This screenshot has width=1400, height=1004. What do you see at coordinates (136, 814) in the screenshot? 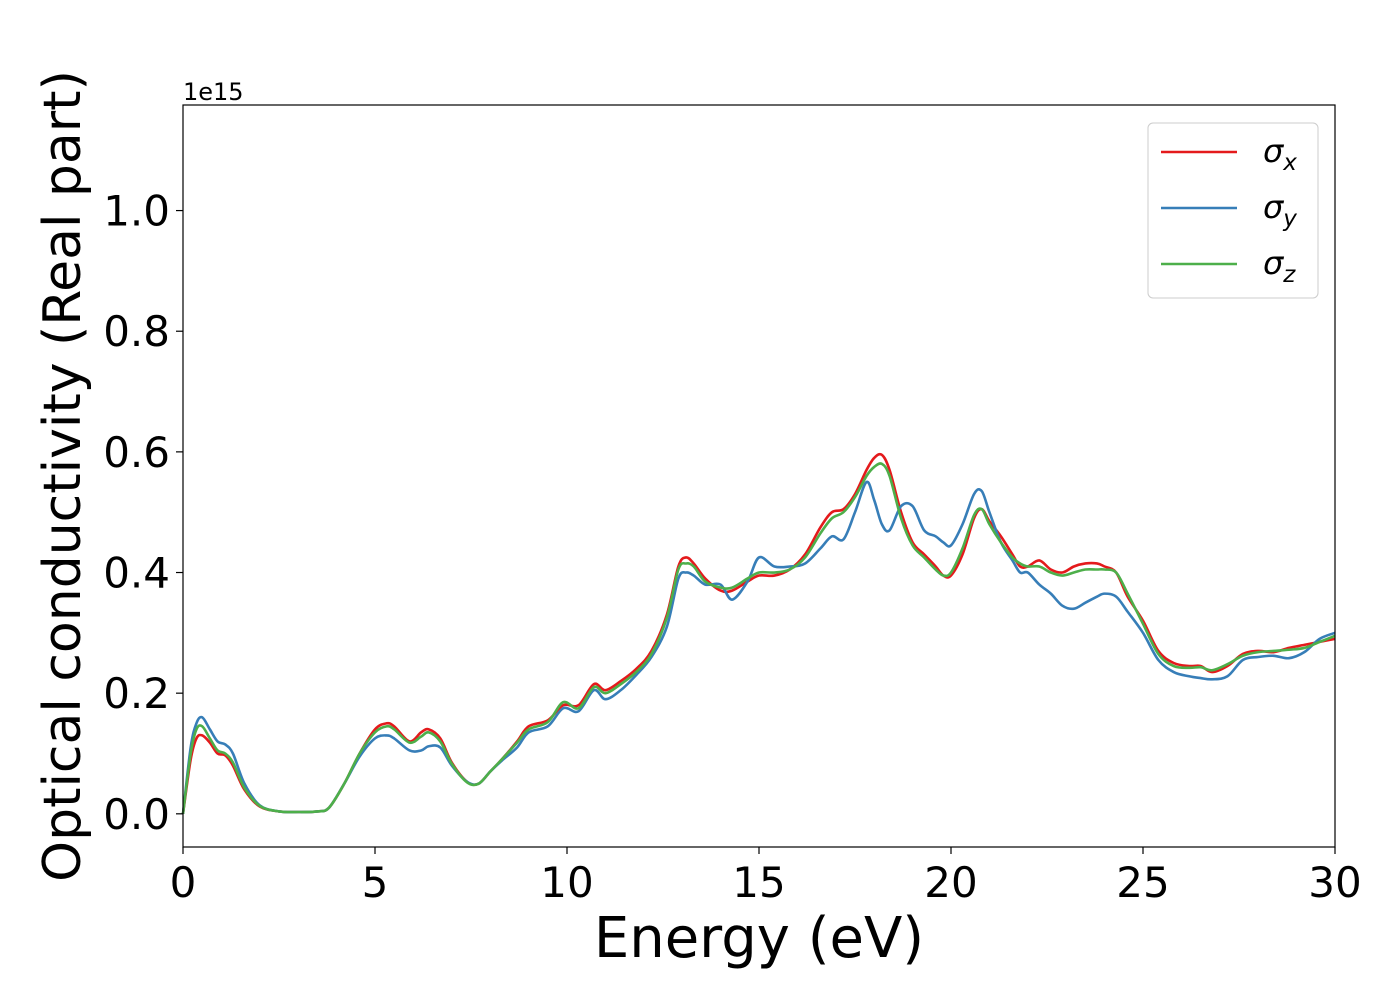
I see `y-tick-label: 0.0` at bounding box center [136, 814].